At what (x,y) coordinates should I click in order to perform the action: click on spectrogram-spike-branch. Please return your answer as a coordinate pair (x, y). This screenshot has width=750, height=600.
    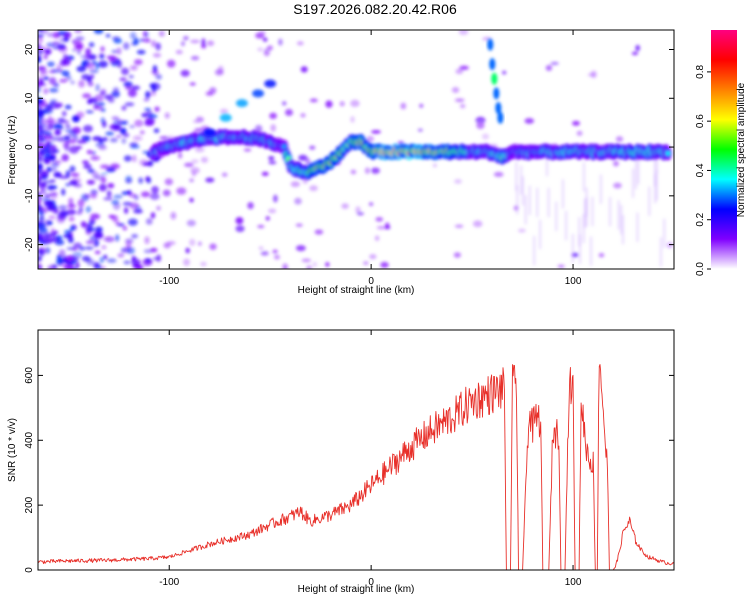
    Looking at the image, I should click on (495, 81).